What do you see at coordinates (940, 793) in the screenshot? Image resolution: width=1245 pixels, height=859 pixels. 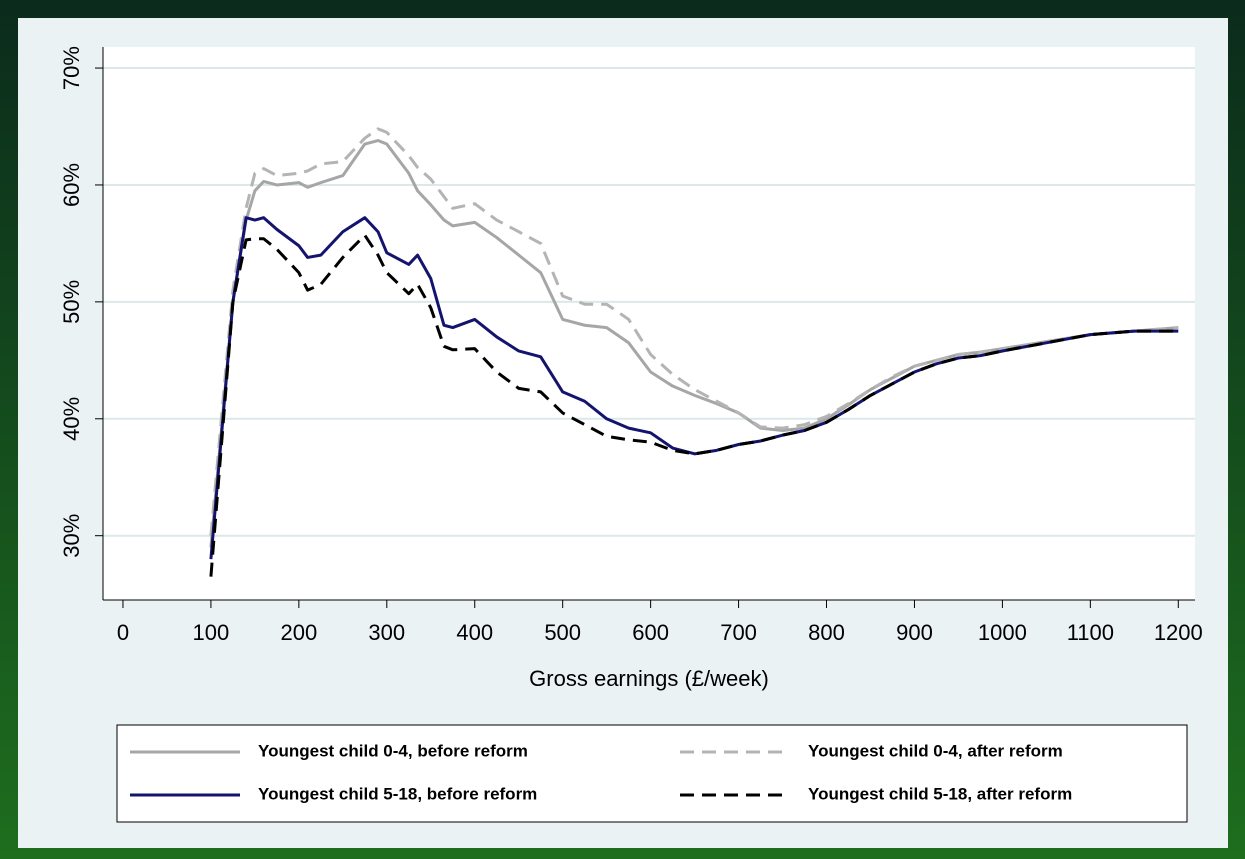 I see `legend-label: Youngest child 5-18, after reform` at bounding box center [940, 793].